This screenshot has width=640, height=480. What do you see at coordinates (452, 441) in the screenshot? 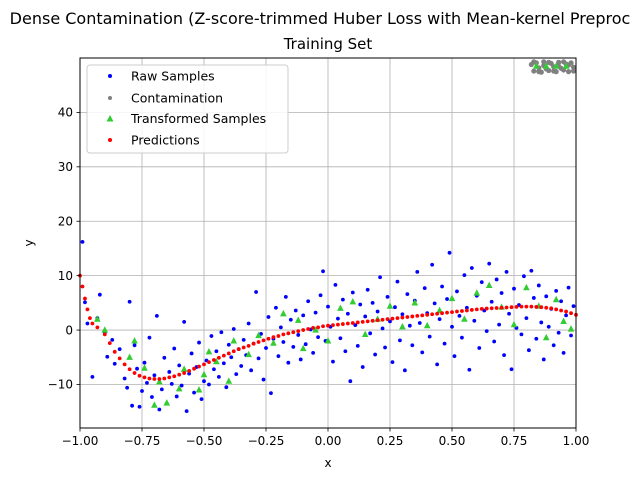
I see `x-tick-label: 0.50` at bounding box center [452, 441].